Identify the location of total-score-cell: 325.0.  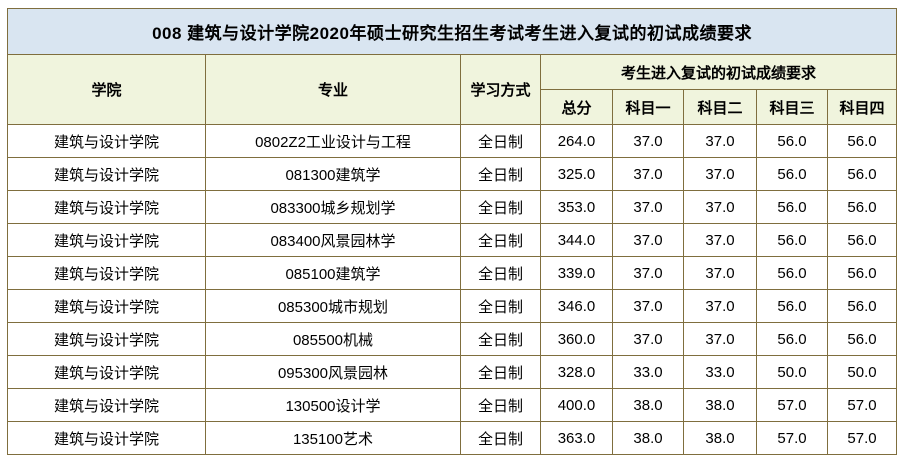
(576, 174).